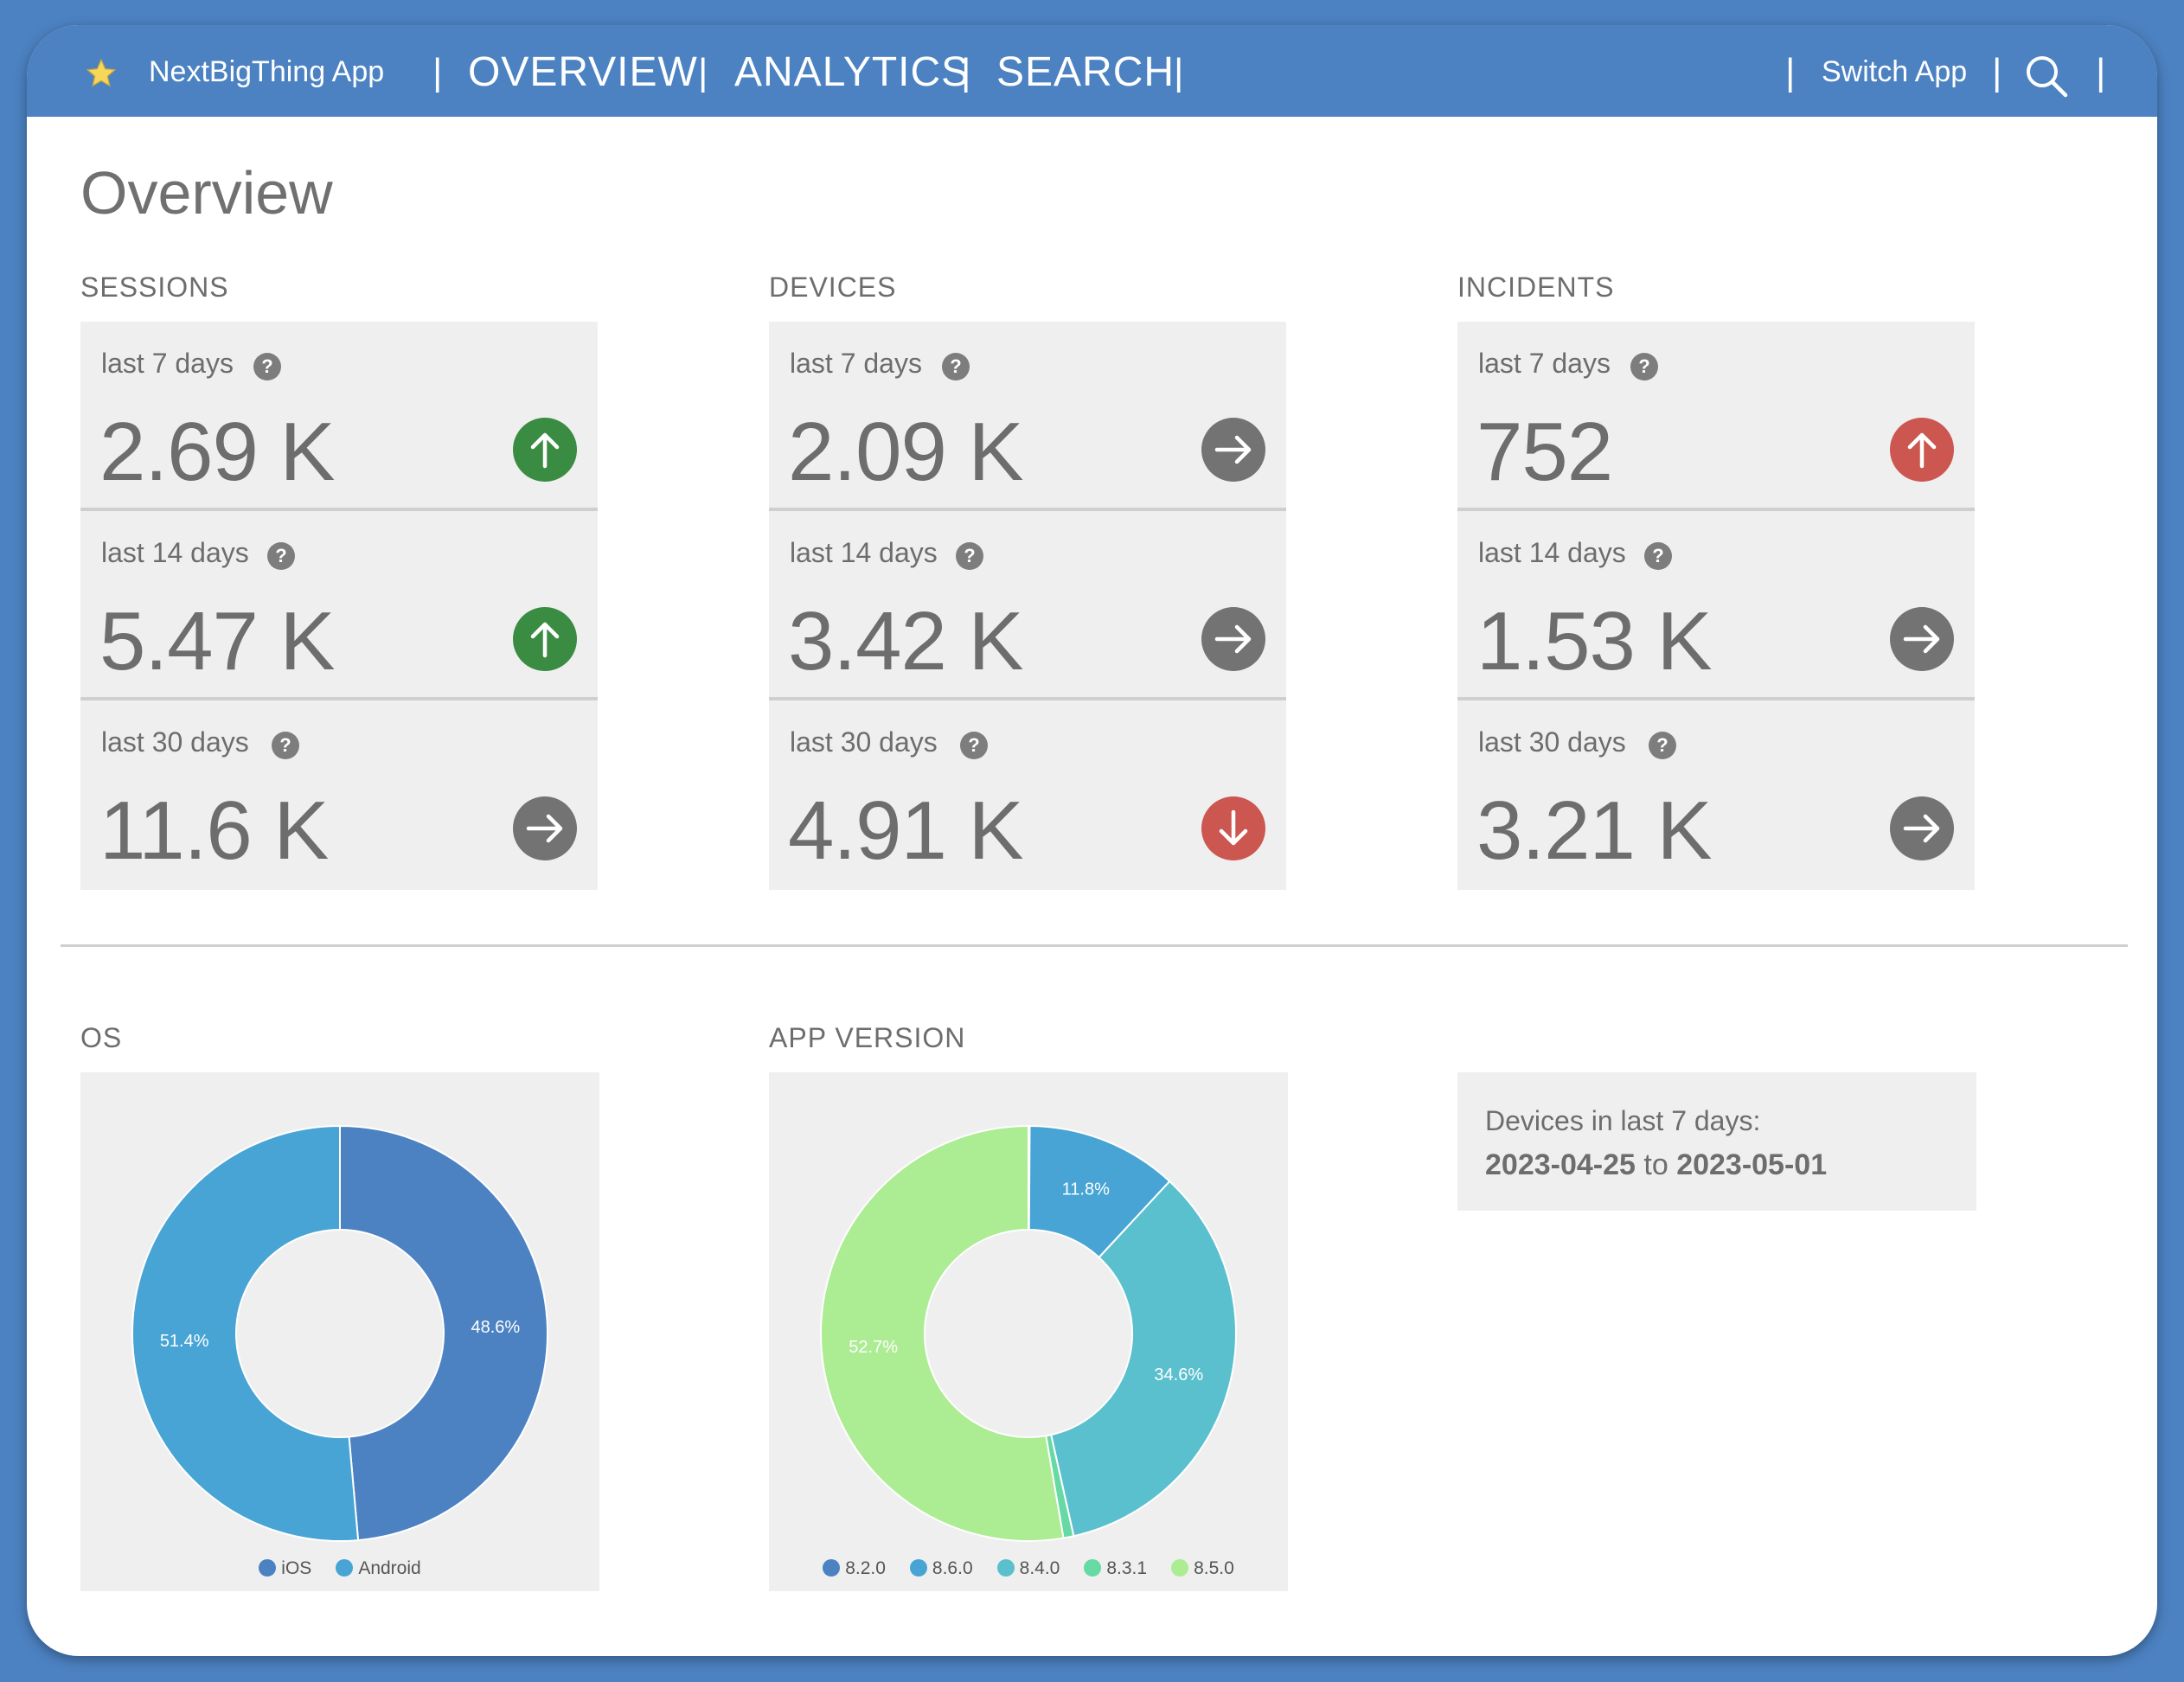  Describe the element at coordinates (285, 1568) in the screenshot. I see `legend-item: iOS` at that location.